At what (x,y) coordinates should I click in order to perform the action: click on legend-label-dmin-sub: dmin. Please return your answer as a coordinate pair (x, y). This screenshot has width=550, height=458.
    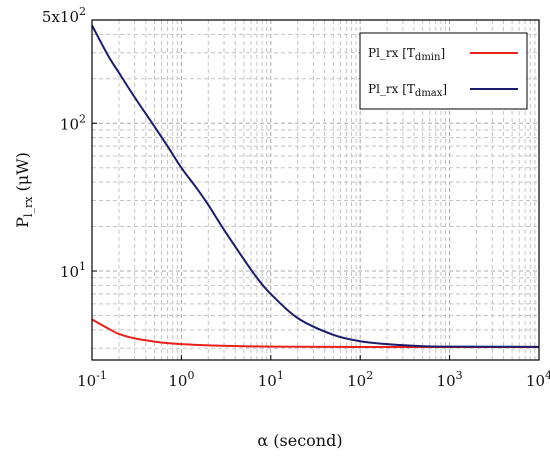
    Looking at the image, I should click on (428, 57).